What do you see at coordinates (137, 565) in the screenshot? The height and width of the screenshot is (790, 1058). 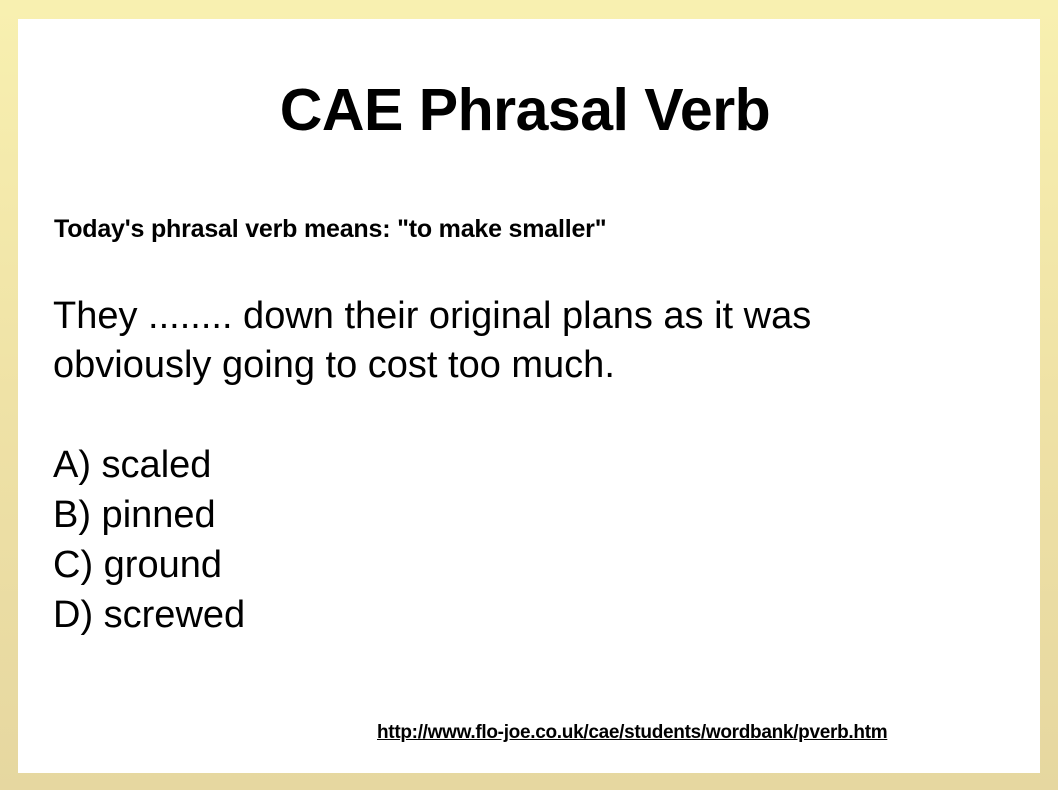 I see `option-c: C) ground` at bounding box center [137, 565].